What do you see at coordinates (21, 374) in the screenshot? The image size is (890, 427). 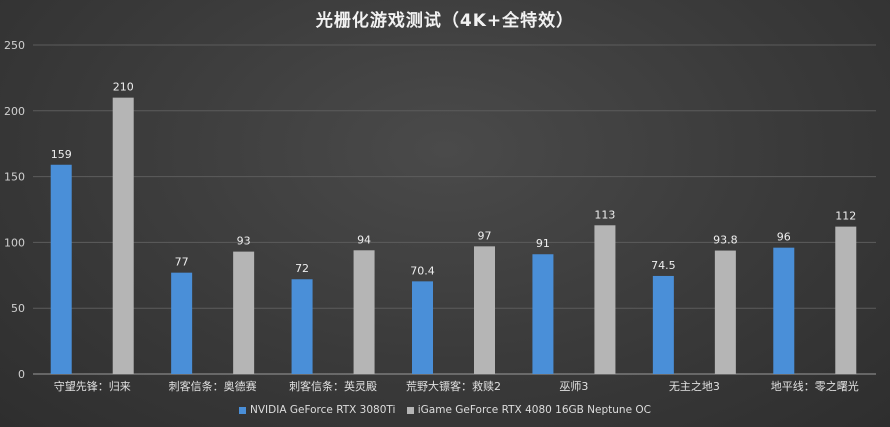 I see `y-tick-label-0: 0` at bounding box center [21, 374].